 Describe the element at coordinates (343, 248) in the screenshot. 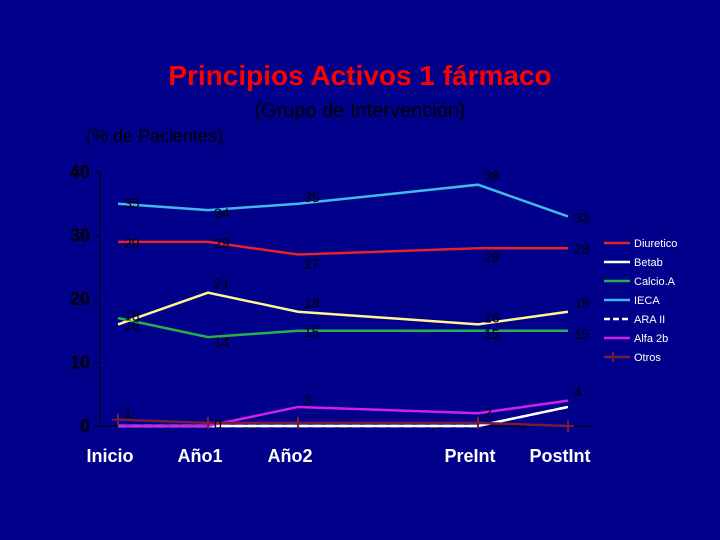

I see `series-line-diuretico` at that location.